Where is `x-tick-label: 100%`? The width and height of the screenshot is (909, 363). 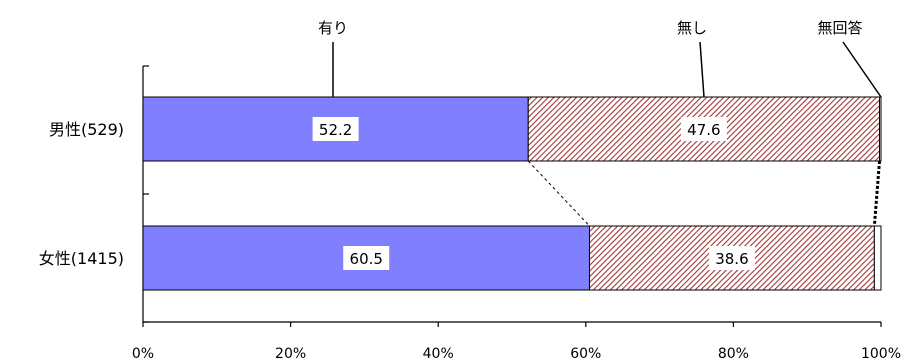 x-tick-label: 100% is located at coordinates (881, 354).